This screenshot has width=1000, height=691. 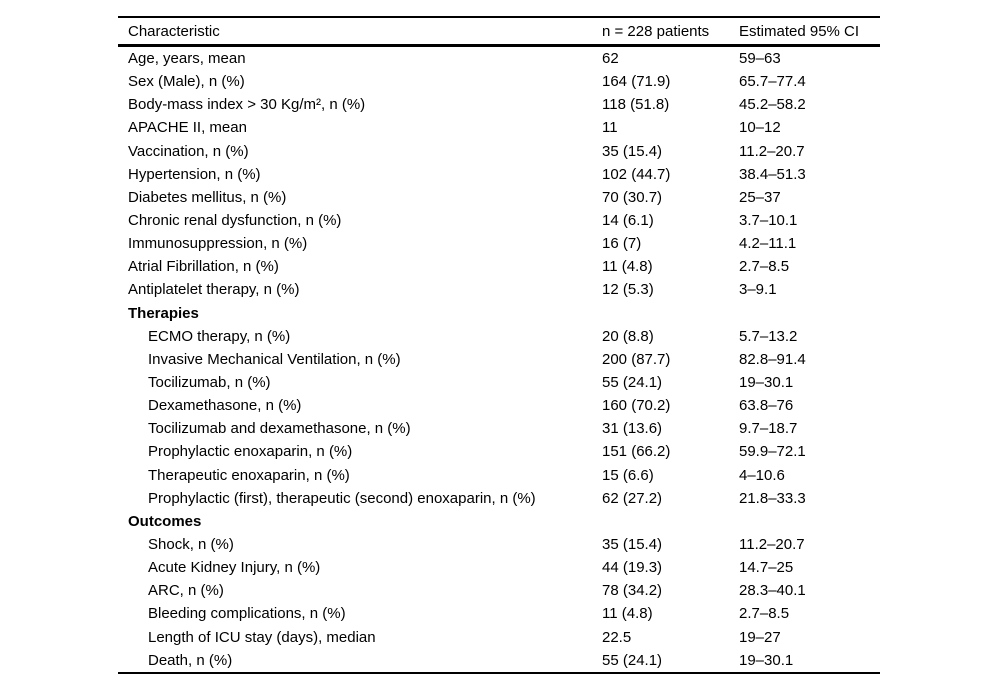 I want to click on characteristic-cell: Therapies, so click(x=163, y=313).